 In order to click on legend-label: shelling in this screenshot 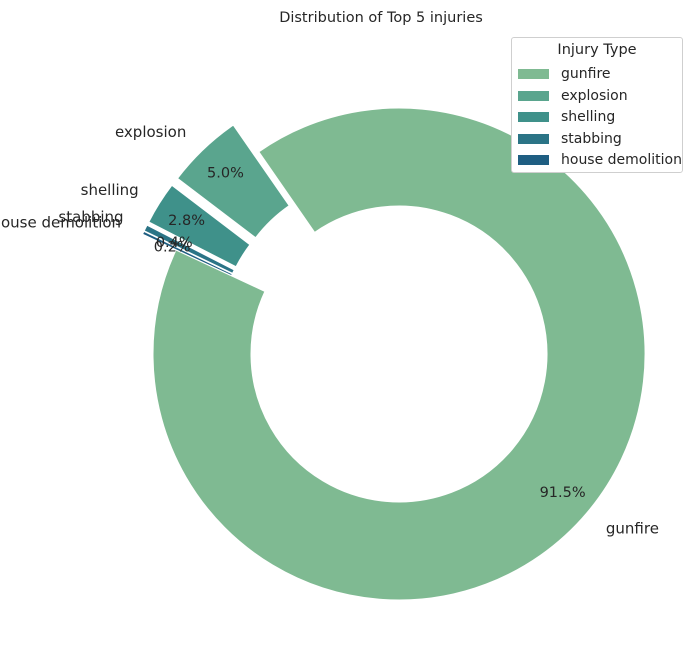, I will do `click(588, 117)`.